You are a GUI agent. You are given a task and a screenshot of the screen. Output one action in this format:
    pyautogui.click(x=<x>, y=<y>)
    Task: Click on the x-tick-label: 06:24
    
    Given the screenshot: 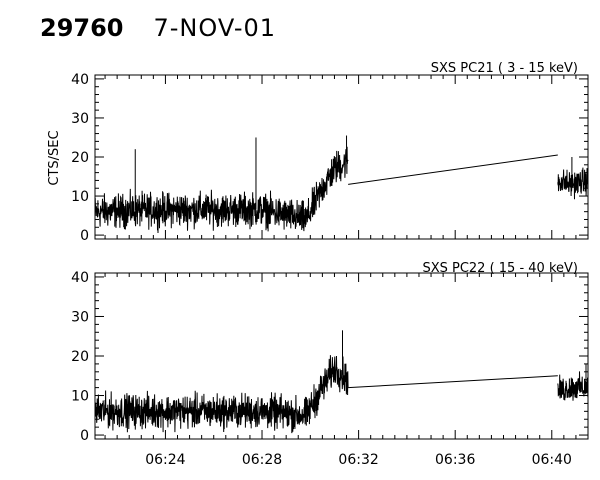 What is the action you would take?
    pyautogui.click(x=165, y=460)
    